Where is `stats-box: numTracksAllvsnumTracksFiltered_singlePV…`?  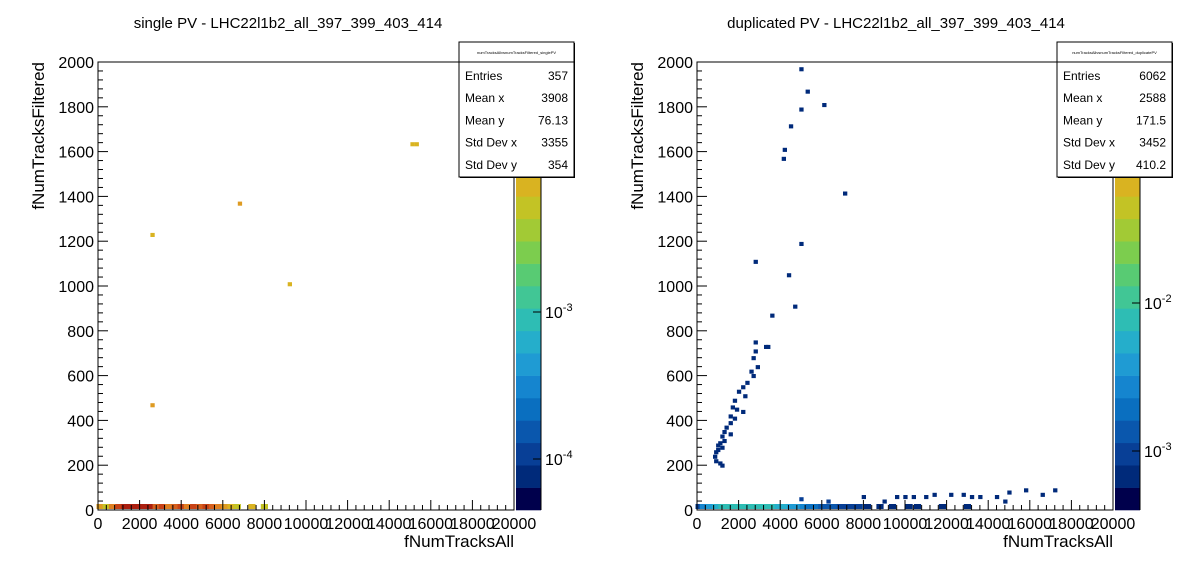
stats-box: numTracksAllvsnumTracksFiltered_singlePV… is located at coordinates (516, 109).